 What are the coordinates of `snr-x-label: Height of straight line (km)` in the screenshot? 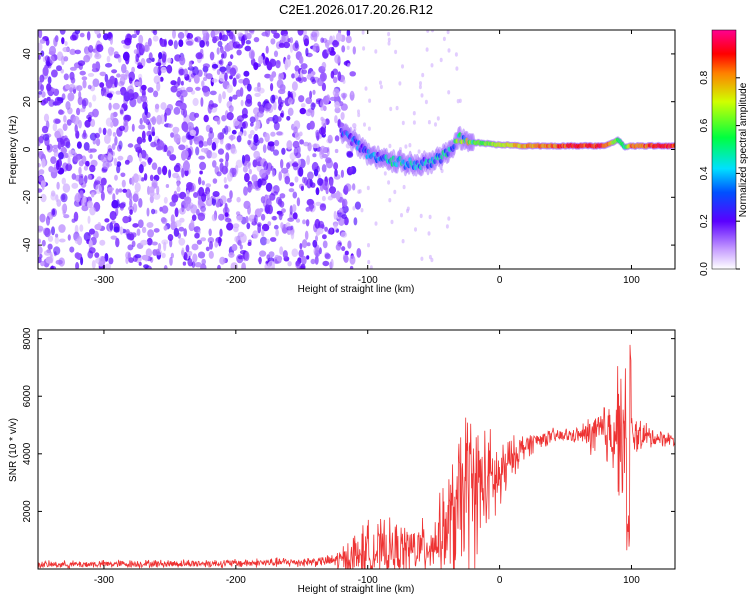 It's located at (356, 589).